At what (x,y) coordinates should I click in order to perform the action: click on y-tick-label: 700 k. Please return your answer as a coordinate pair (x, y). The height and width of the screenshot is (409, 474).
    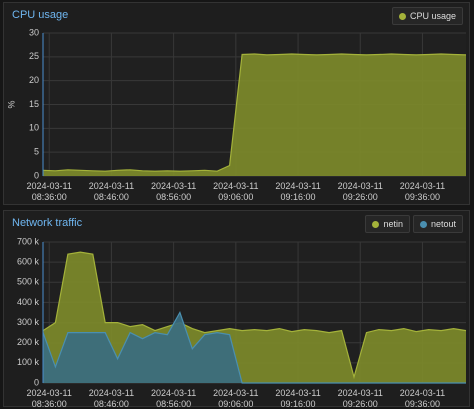
    Looking at the image, I should click on (28, 241).